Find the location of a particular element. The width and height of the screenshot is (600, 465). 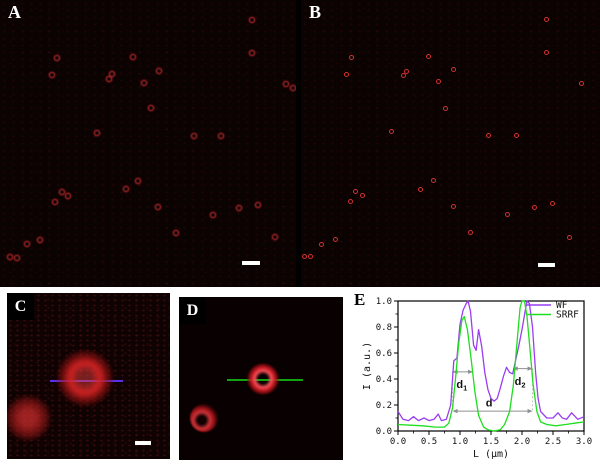

x-axis-title: L (μm) is located at coordinates (491, 454).